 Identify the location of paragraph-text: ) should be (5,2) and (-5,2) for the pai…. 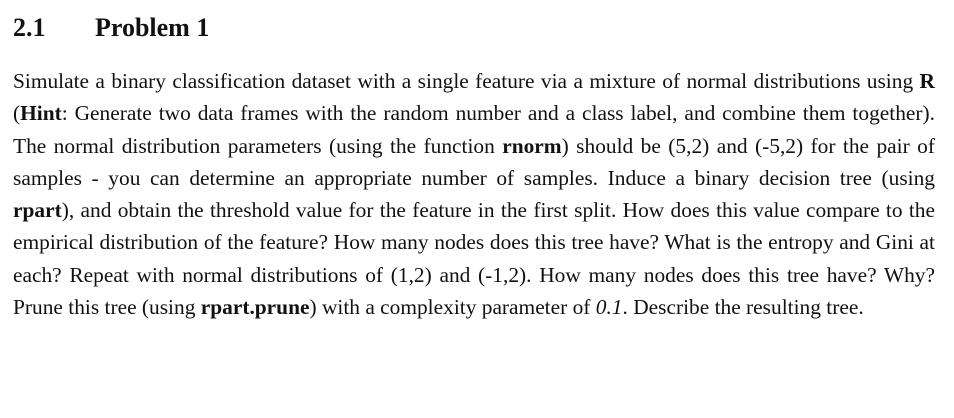
(474, 161).